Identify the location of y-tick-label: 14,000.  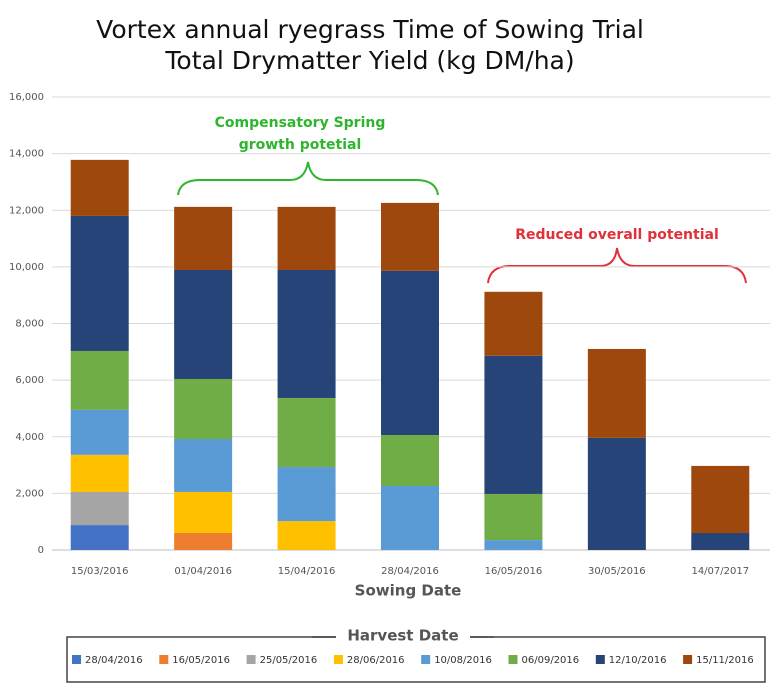
(26, 154).